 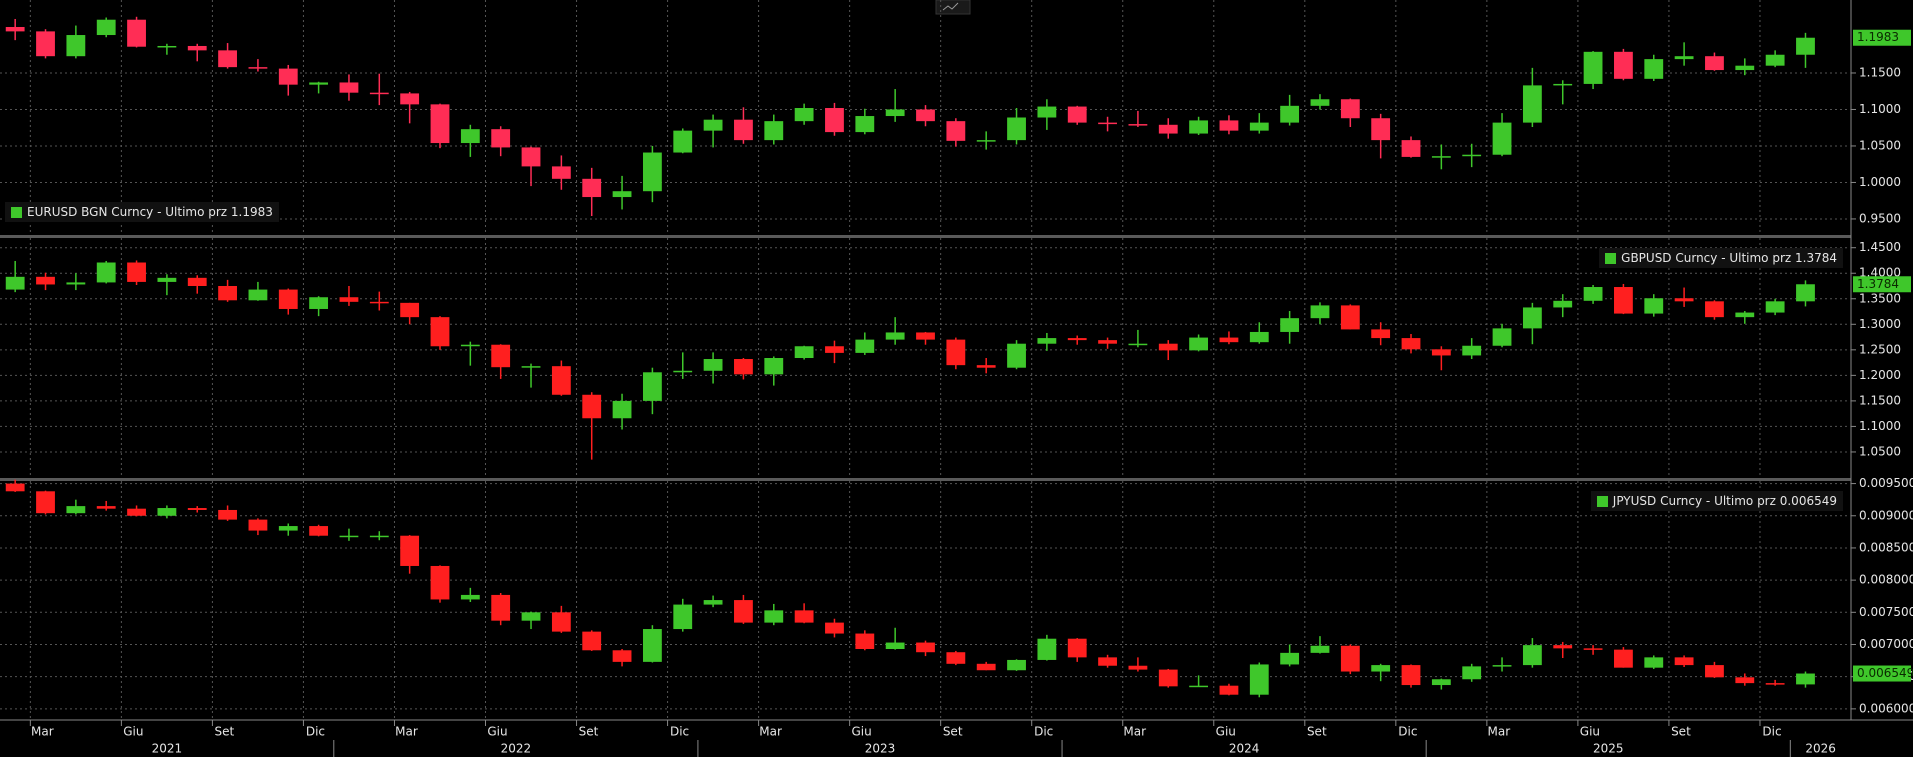 I want to click on legend-label: GBPUSD Curncy - Ultimo prz 1.3784, so click(x=1729, y=258).